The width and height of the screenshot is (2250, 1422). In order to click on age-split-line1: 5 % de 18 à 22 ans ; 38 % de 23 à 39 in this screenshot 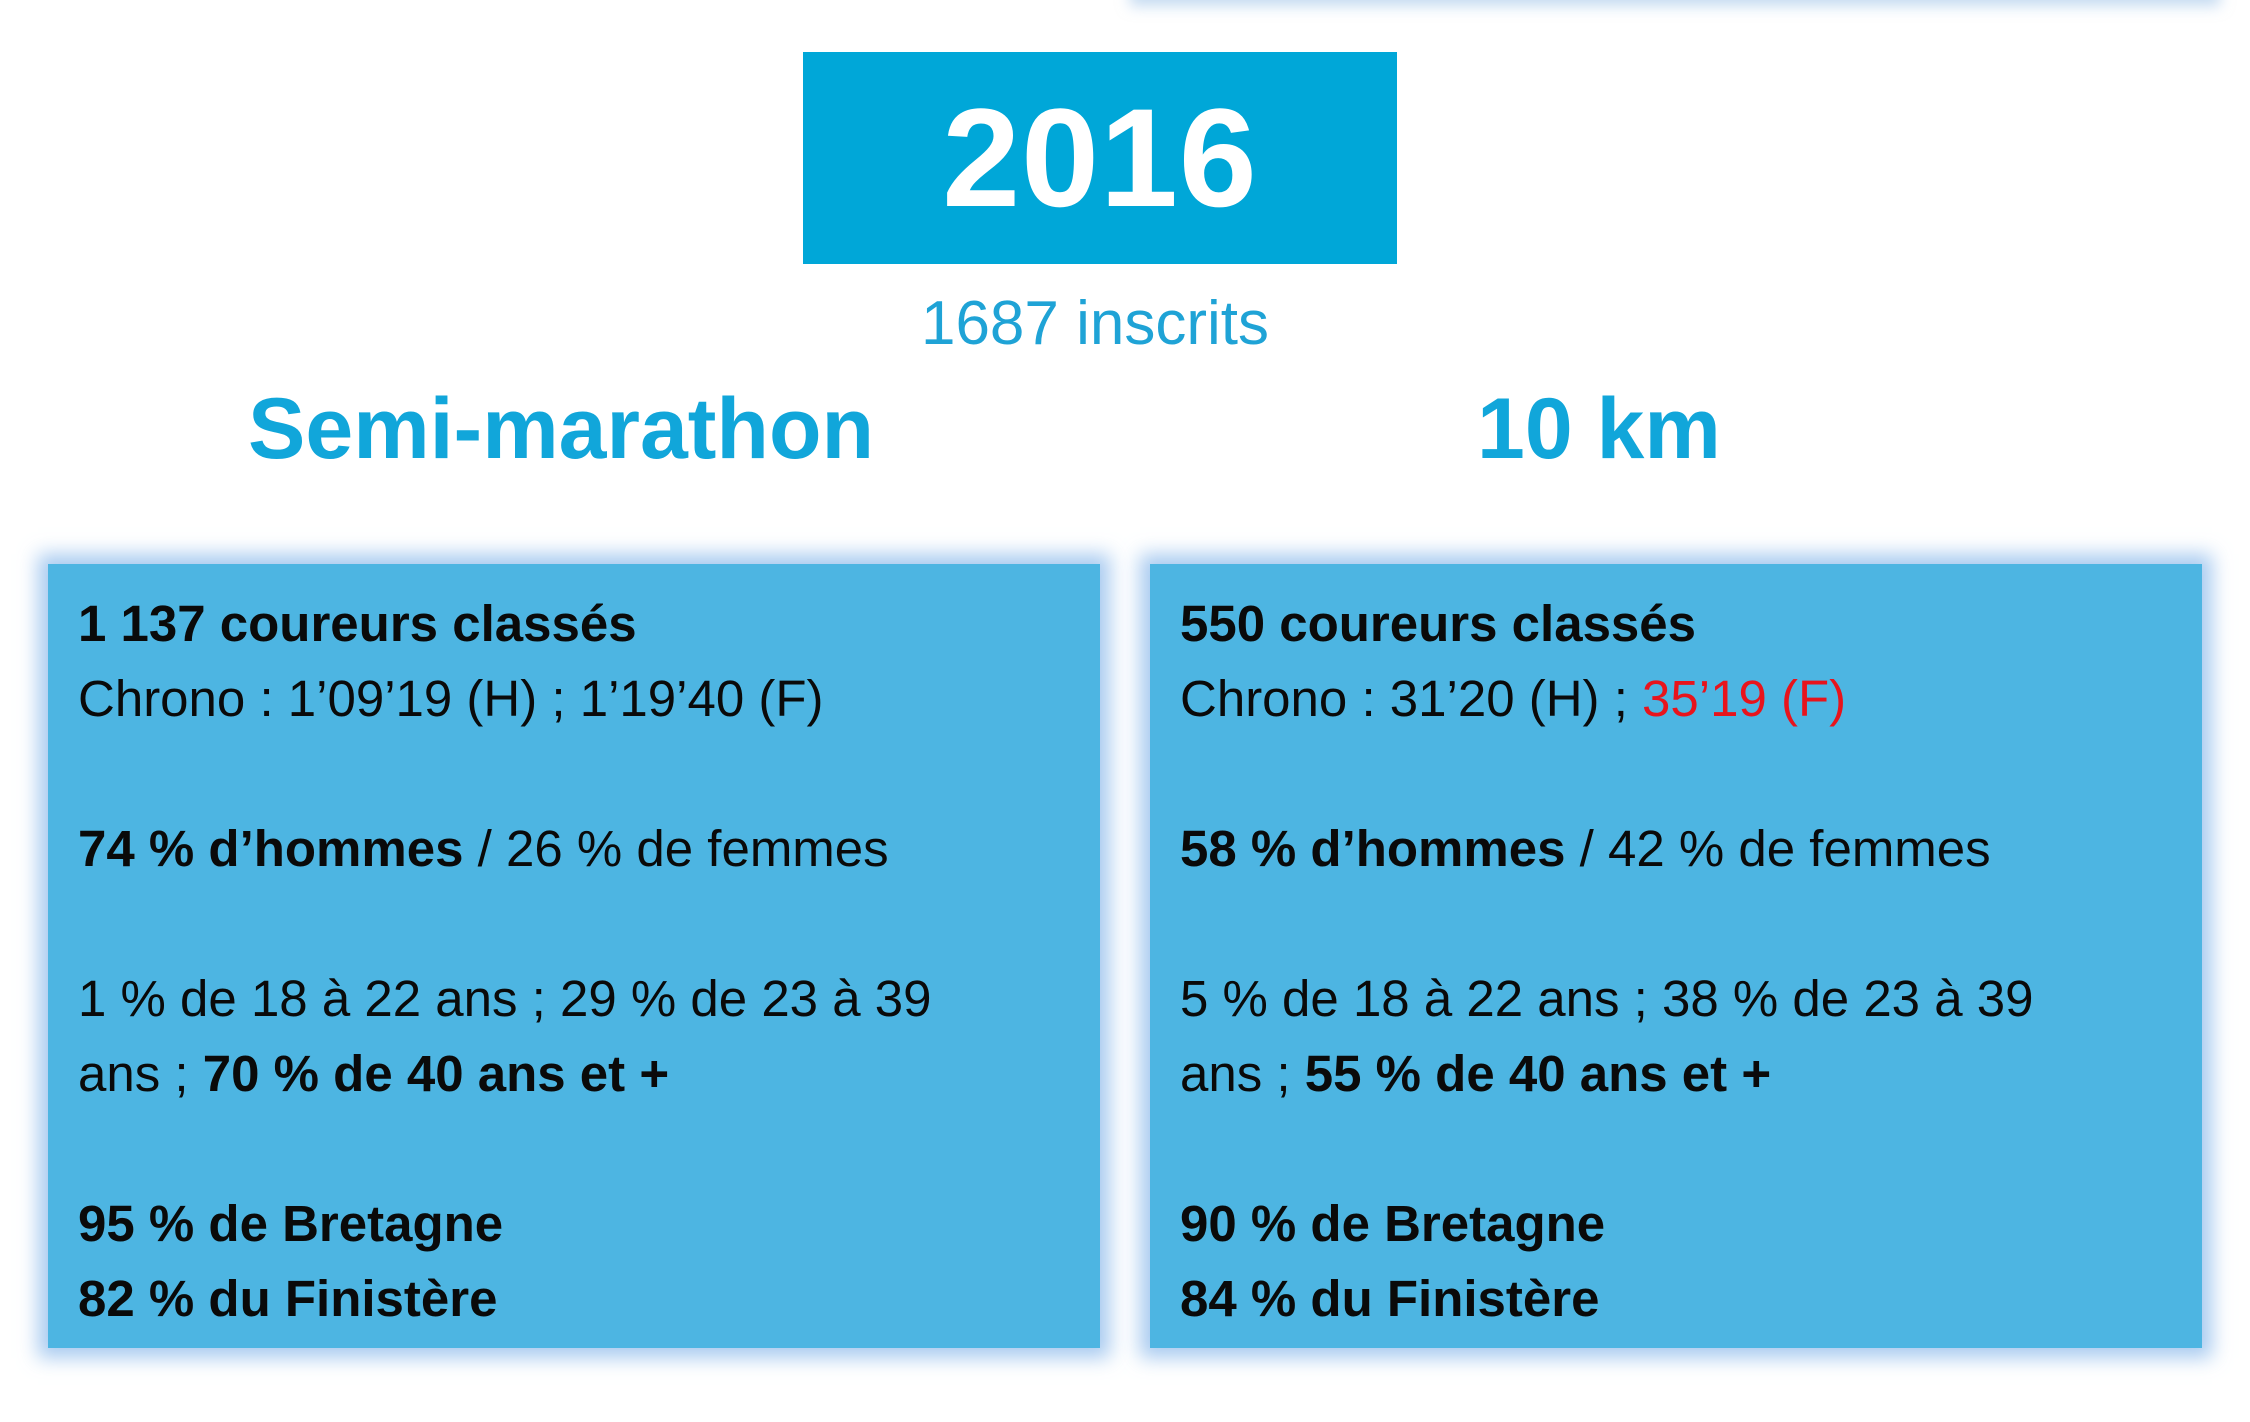, I will do `click(1607, 998)`.